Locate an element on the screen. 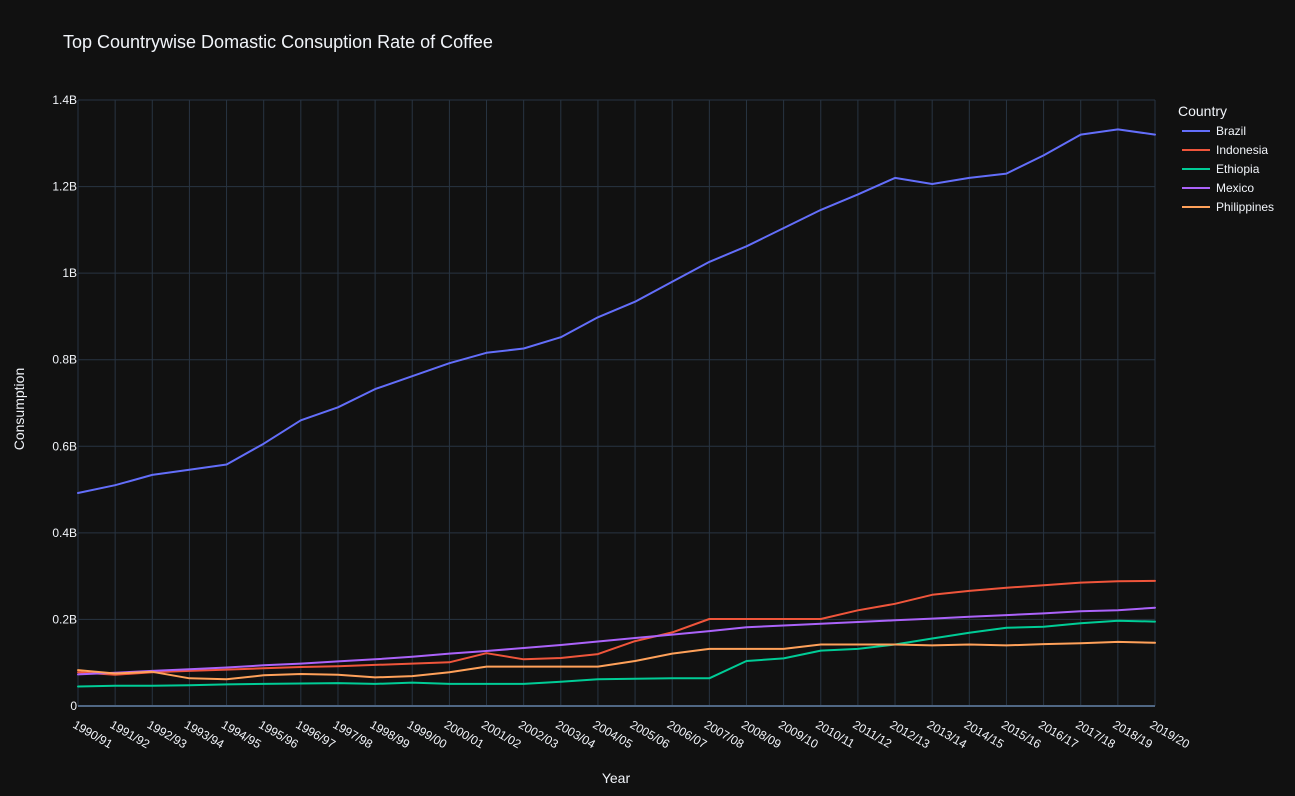  legend-item-mexico: Mexico is located at coordinates (1218, 188).